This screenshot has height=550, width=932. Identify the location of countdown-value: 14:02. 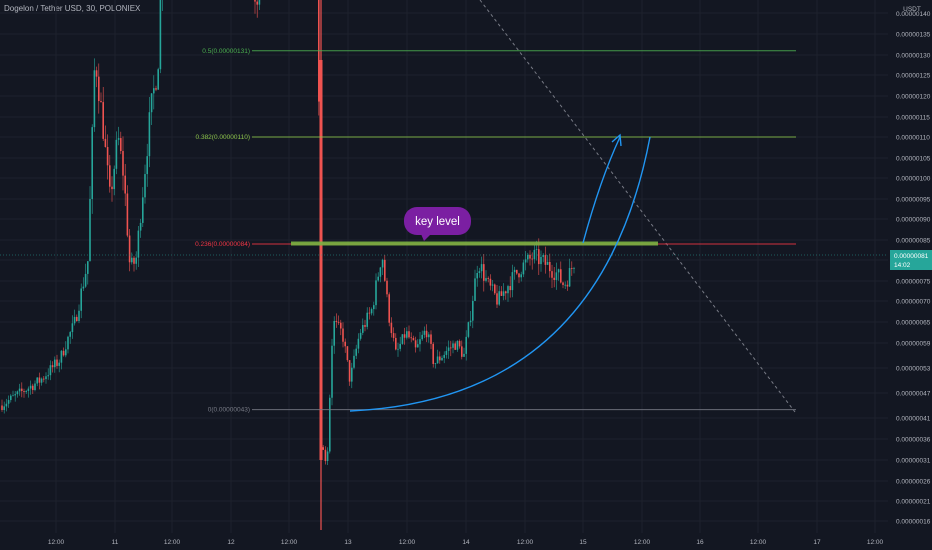
(902, 265).